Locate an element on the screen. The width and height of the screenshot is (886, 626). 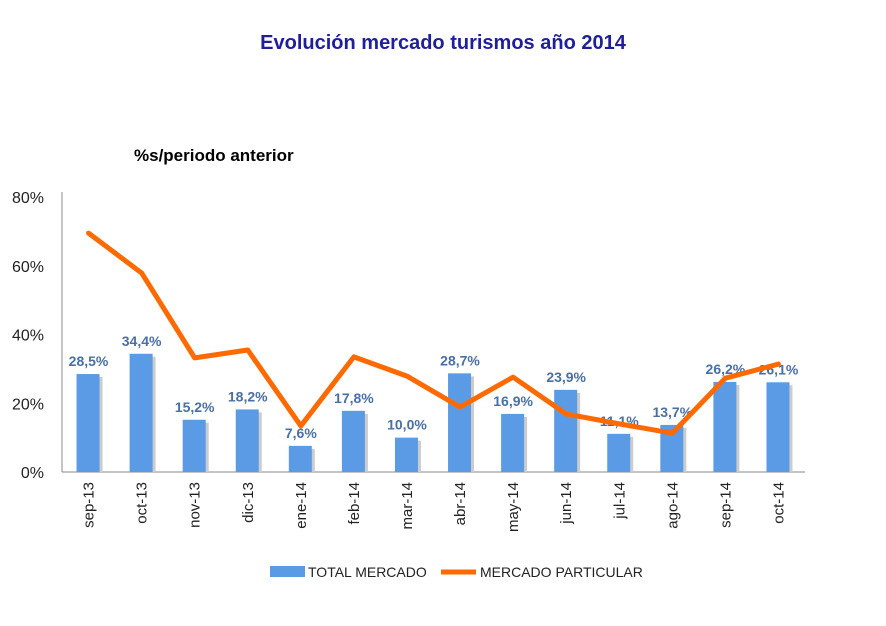
y-tick-label: 20% is located at coordinates (28, 404).